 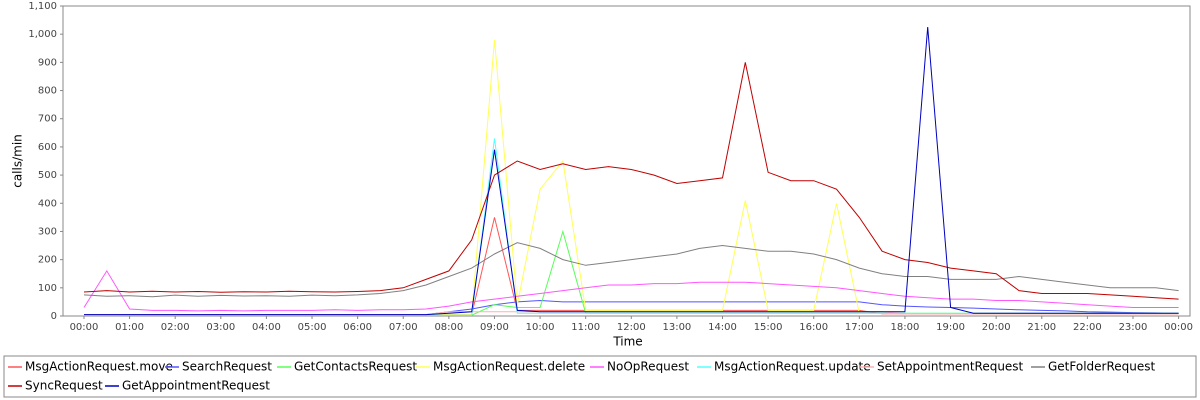 What do you see at coordinates (47, 147) in the screenshot?
I see `y-tick-label: 600` at bounding box center [47, 147].